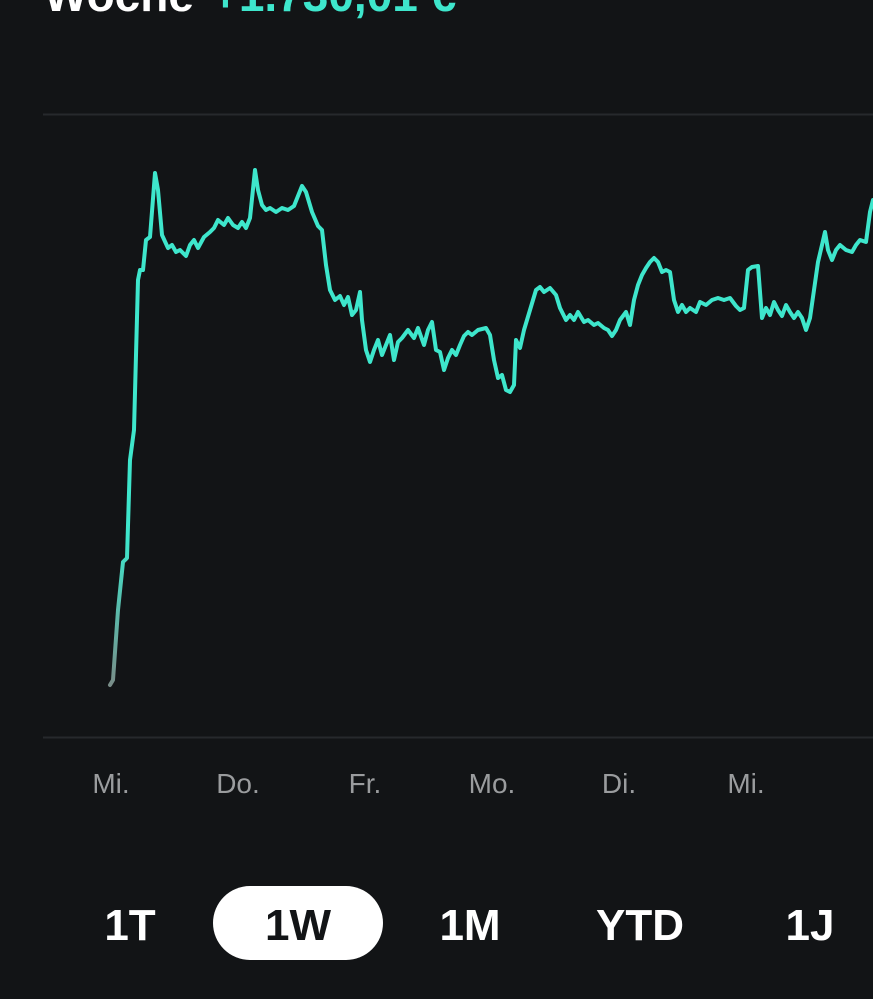 This screenshot has width=873, height=999. I want to click on period-label: Woche, so click(119, 10).